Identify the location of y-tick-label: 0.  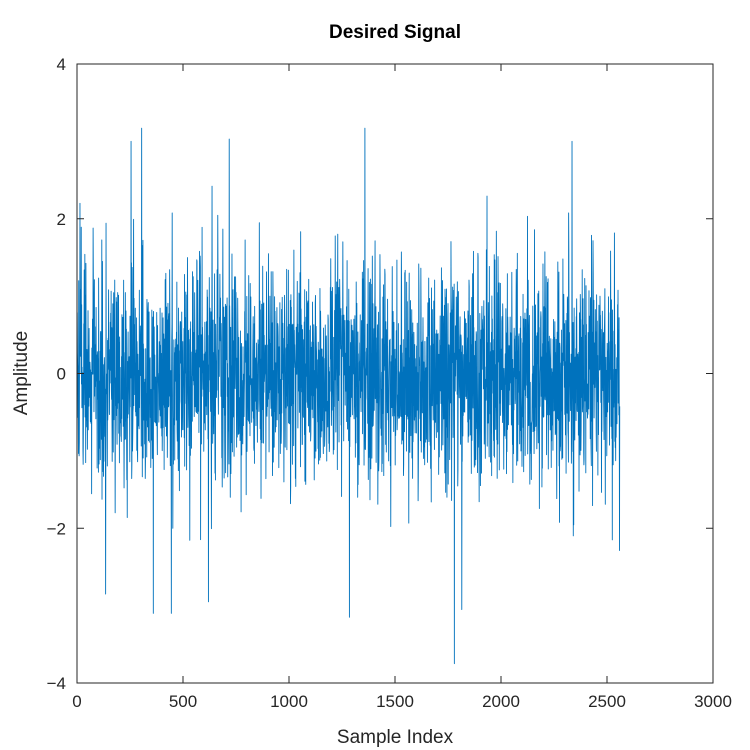
(61, 374).